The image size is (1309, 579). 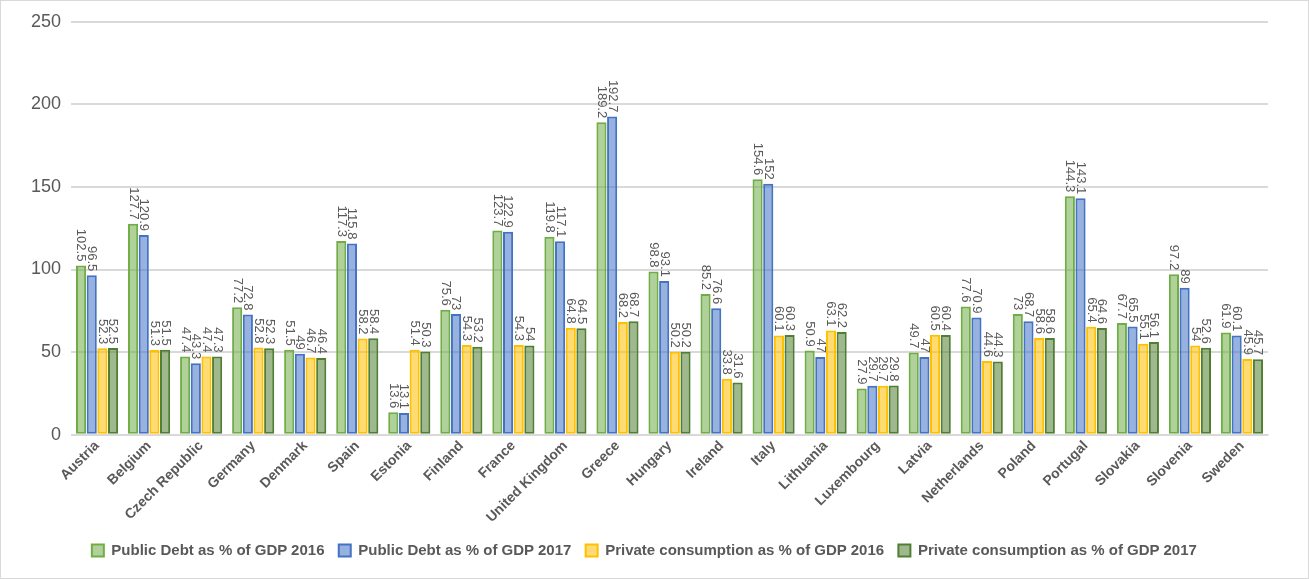 What do you see at coordinates (947, 318) in the screenshot?
I see `data-label: 60.4` at bounding box center [947, 318].